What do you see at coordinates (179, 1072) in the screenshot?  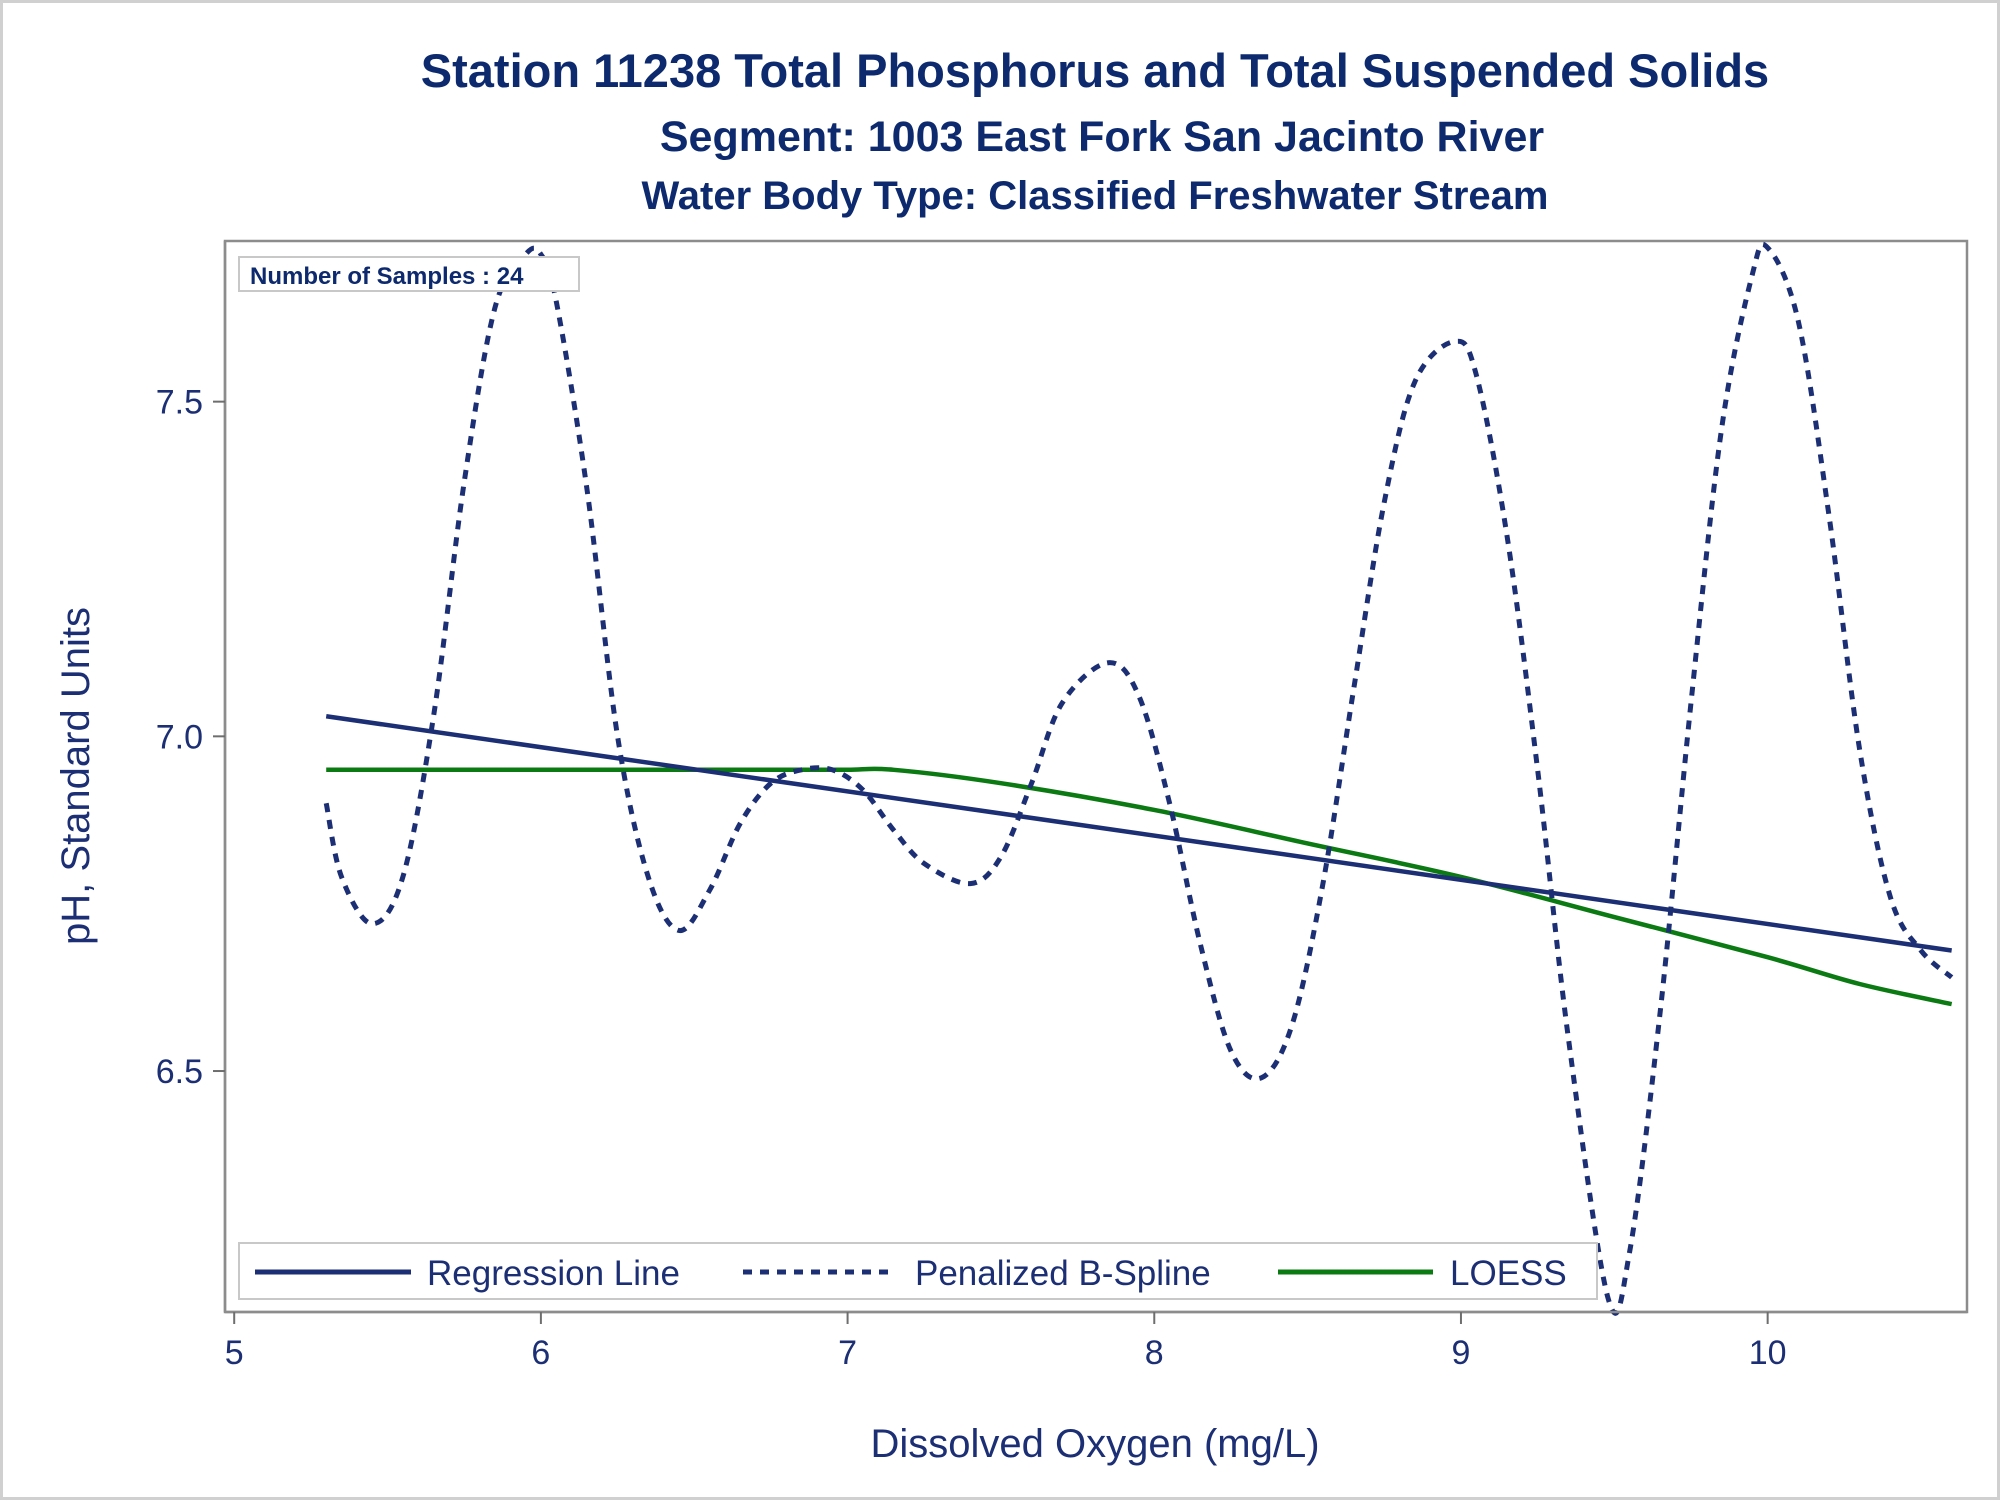 I see `y-tick-label: 6.5` at bounding box center [179, 1072].